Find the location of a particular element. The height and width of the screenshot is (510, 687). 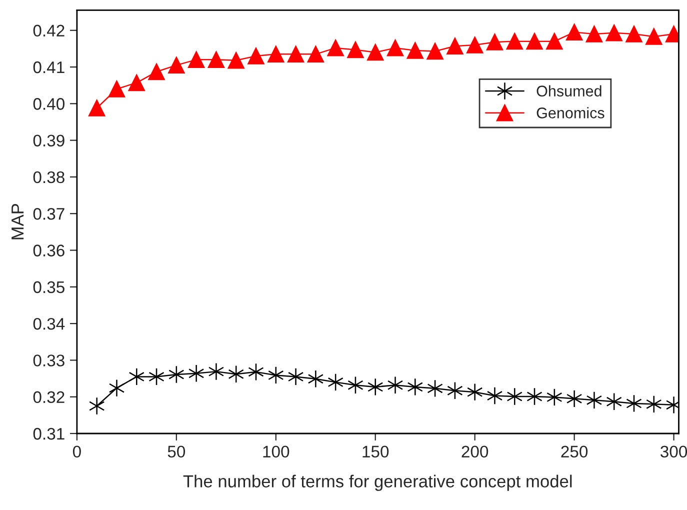

y-tick-label: 0.31 is located at coordinates (48, 434).